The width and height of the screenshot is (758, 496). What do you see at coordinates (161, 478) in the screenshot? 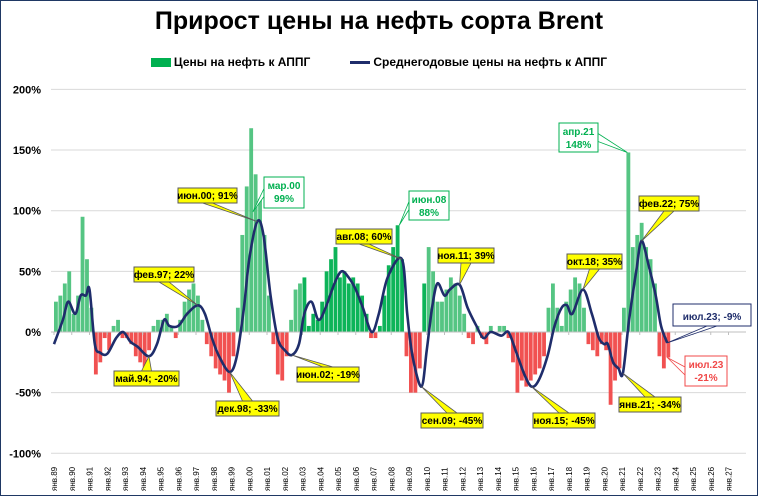
I see `x-tick-label: янв.95` at bounding box center [161, 478].